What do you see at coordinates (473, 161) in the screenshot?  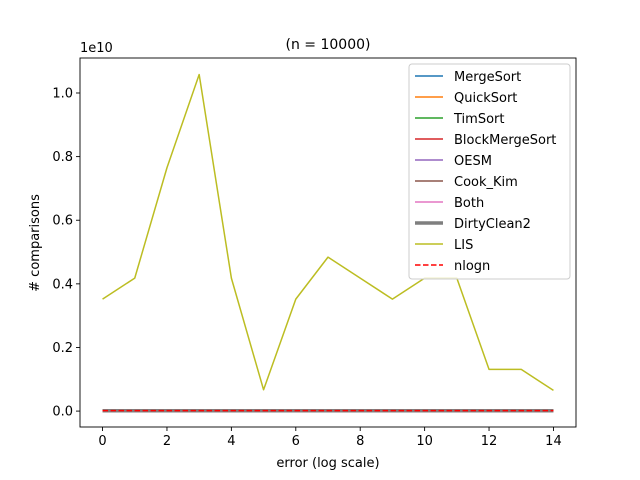 I see `legend-label: OESM` at bounding box center [473, 161].